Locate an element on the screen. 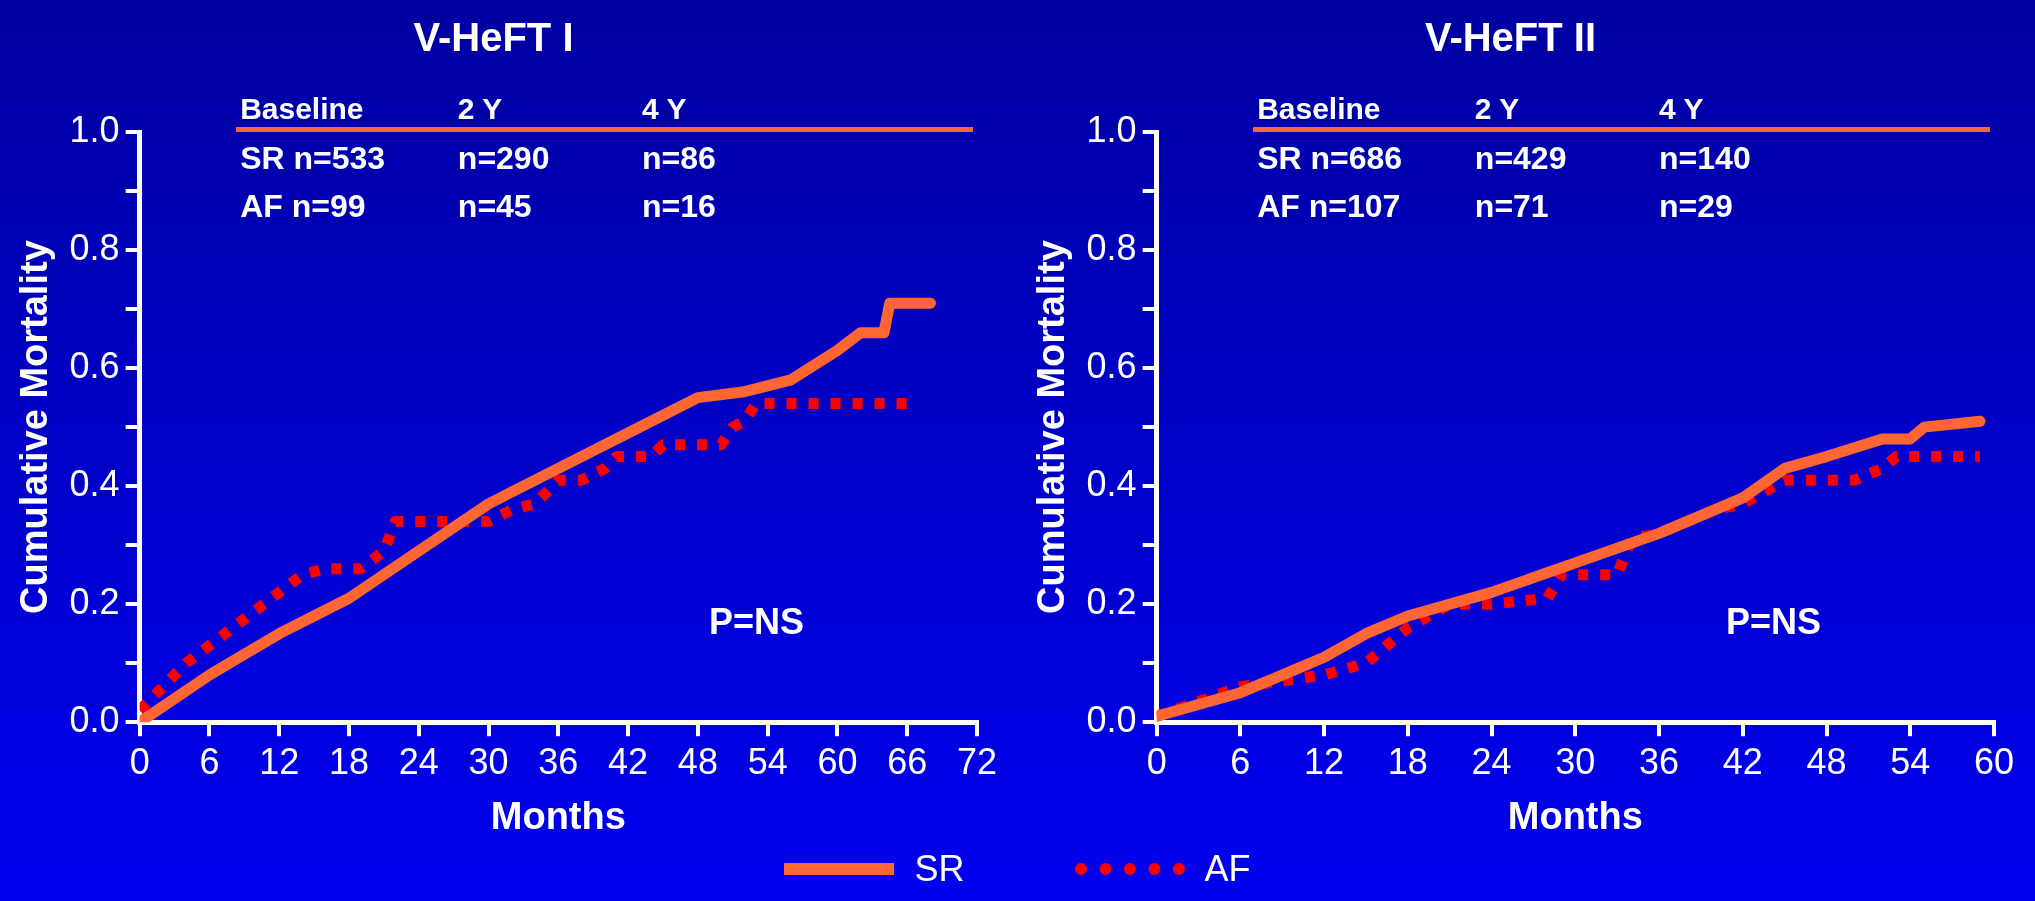 This screenshot has width=2035, height=901. annotation: n=140 is located at coordinates (1705, 158).